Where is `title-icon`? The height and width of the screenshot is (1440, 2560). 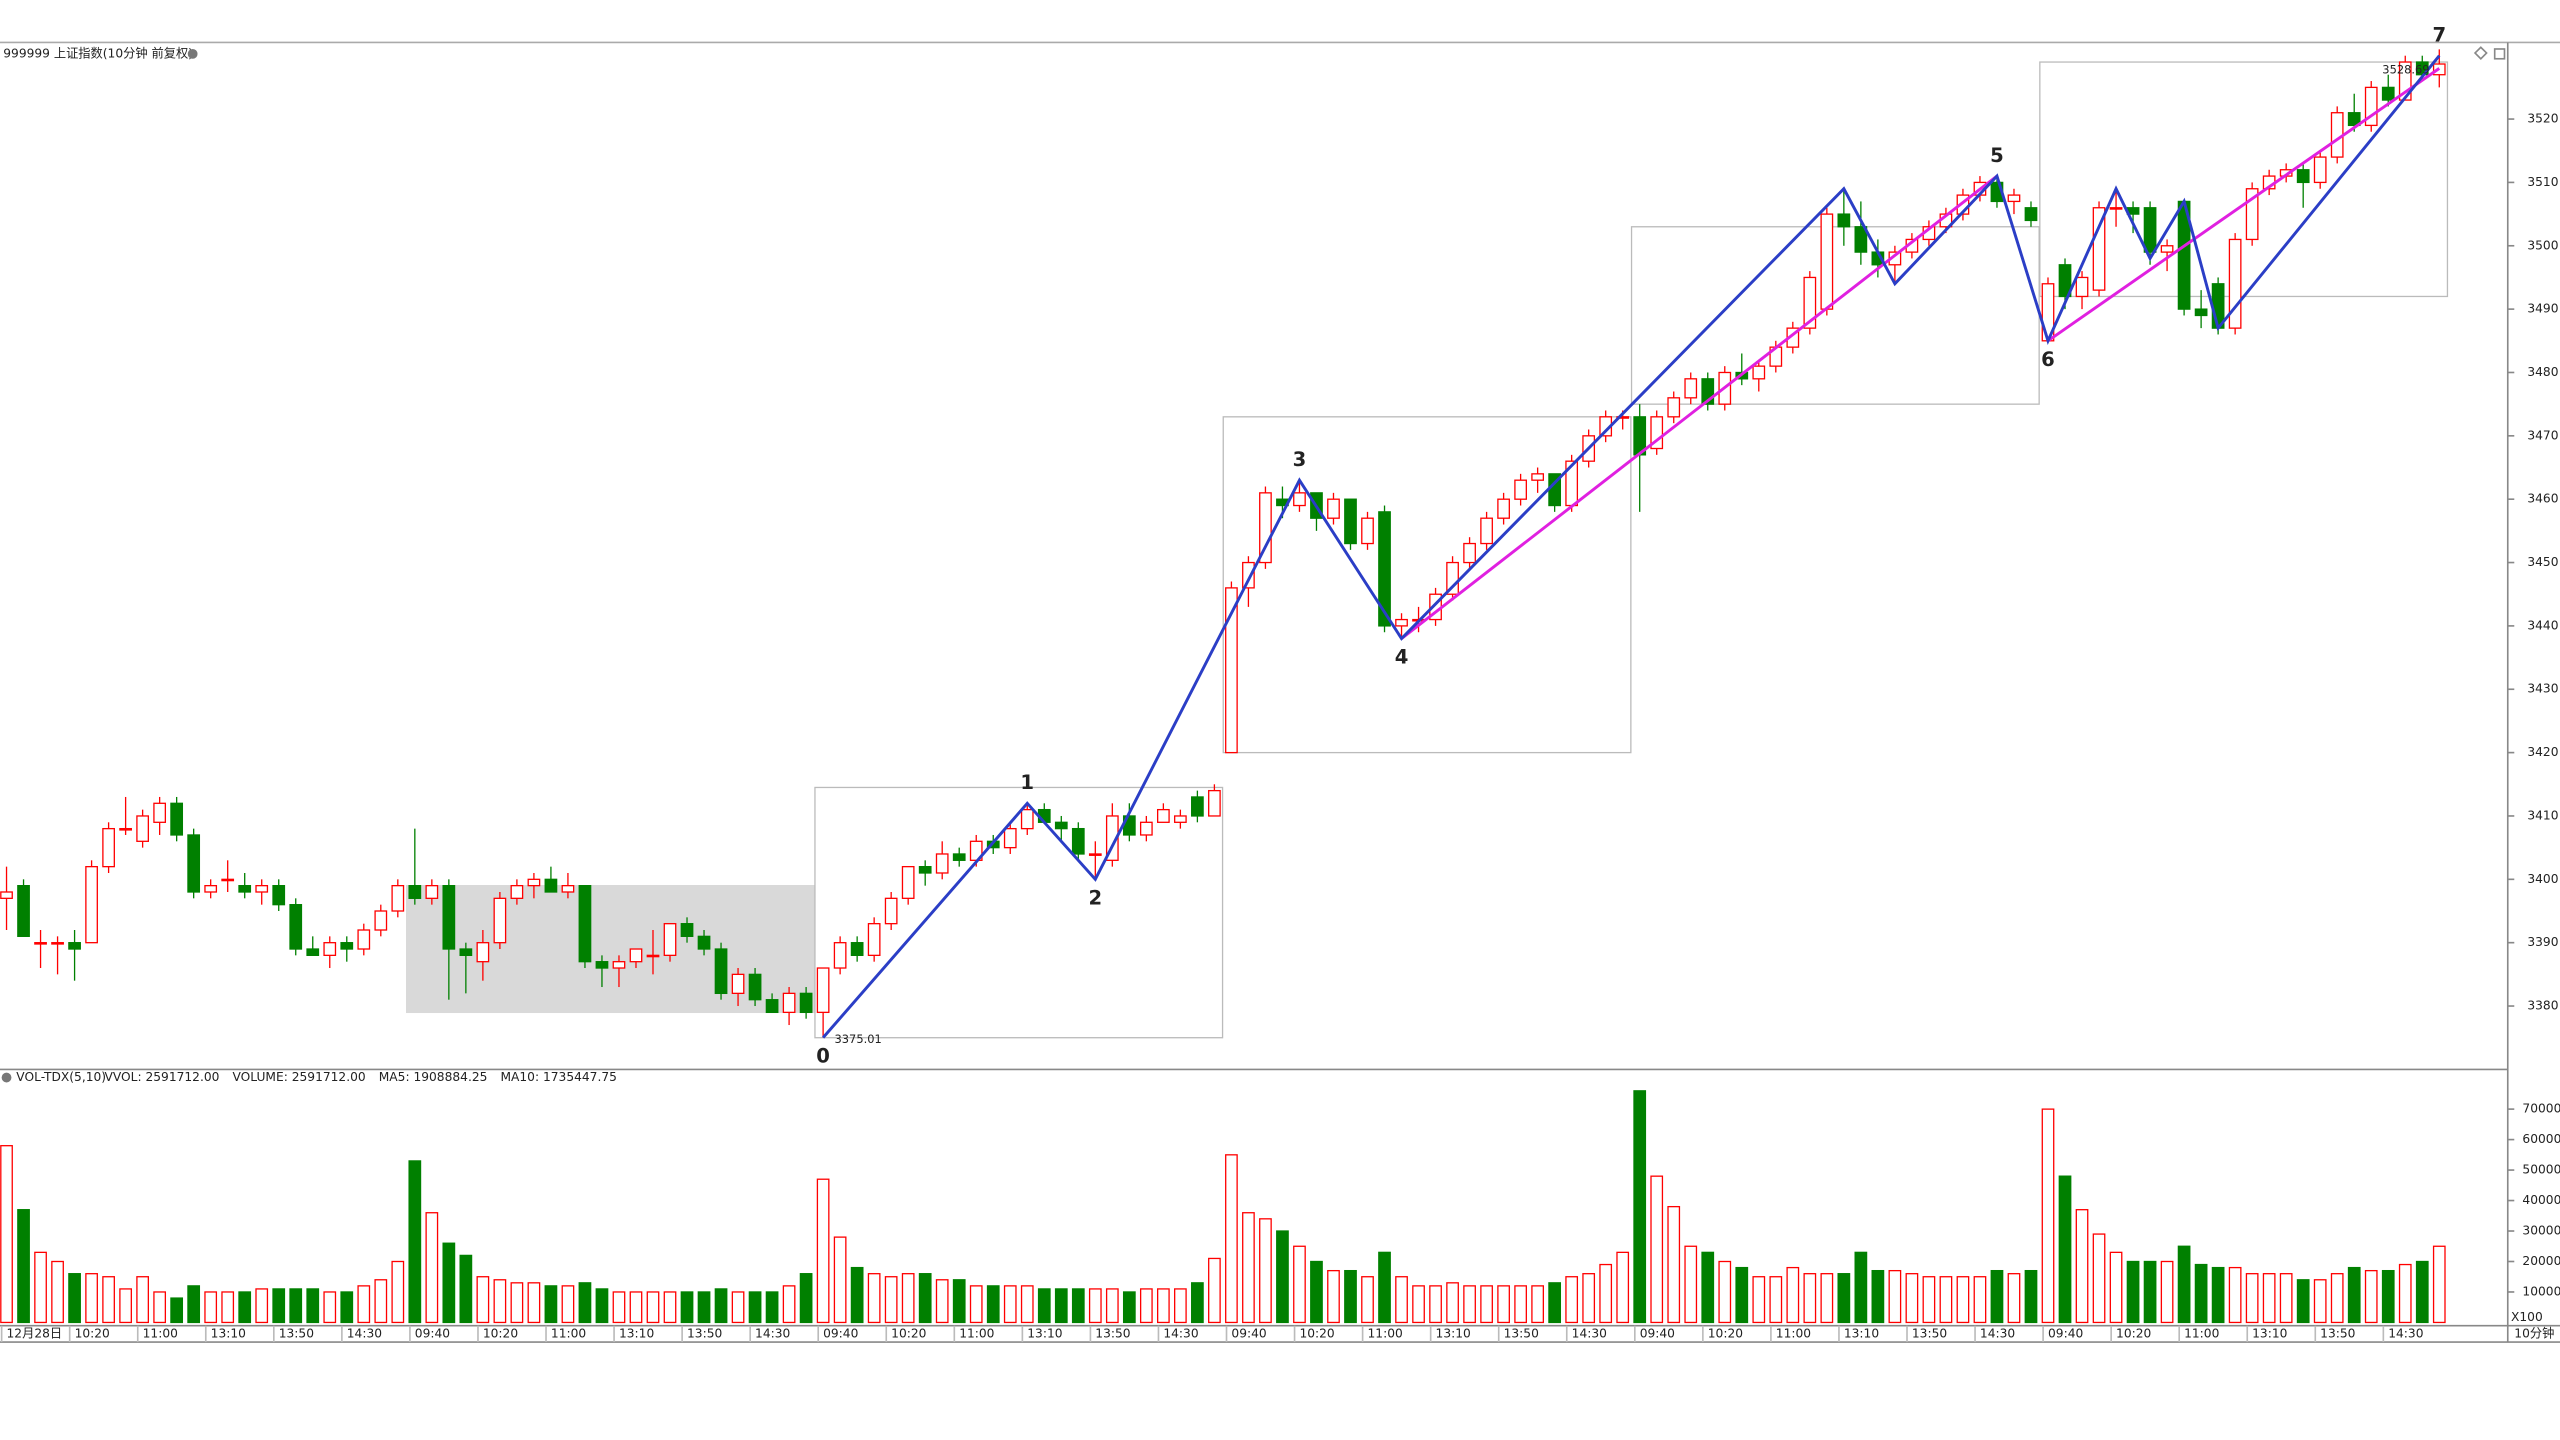
title-icon is located at coordinates (192, 53).